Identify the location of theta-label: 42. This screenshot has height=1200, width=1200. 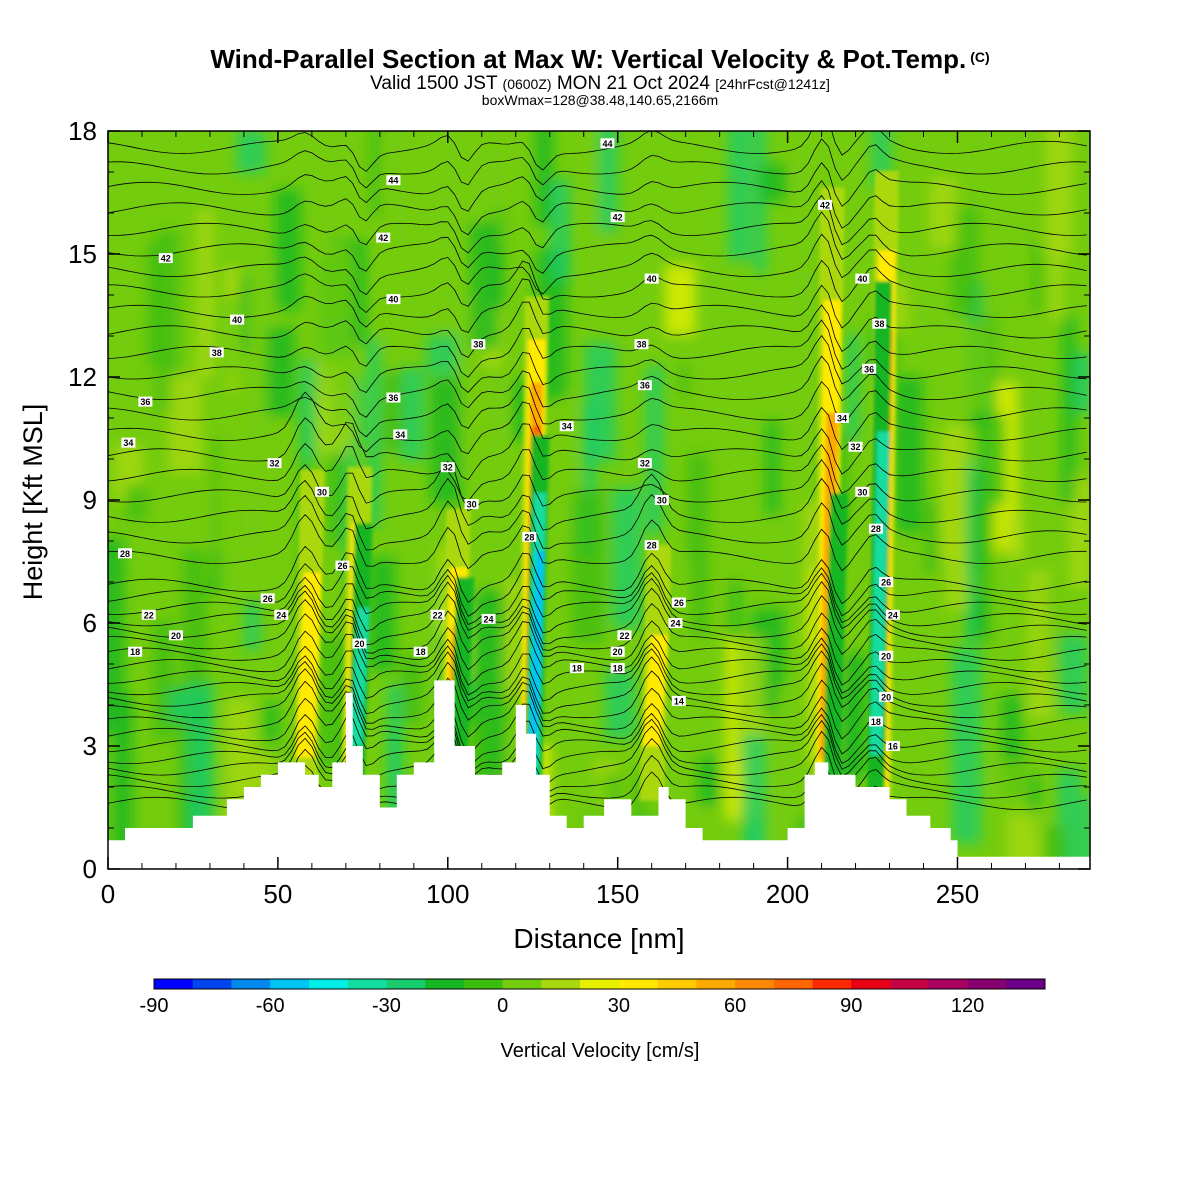
(824, 204).